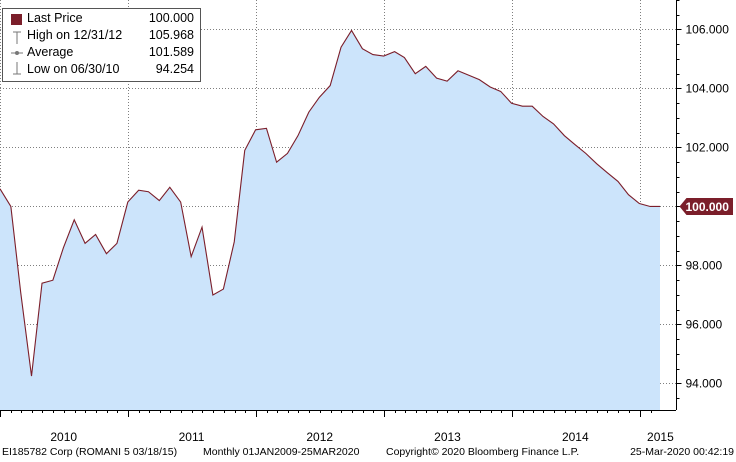  Describe the element at coordinates (50, 52) in the screenshot. I see `legend-label-average: Average` at that location.